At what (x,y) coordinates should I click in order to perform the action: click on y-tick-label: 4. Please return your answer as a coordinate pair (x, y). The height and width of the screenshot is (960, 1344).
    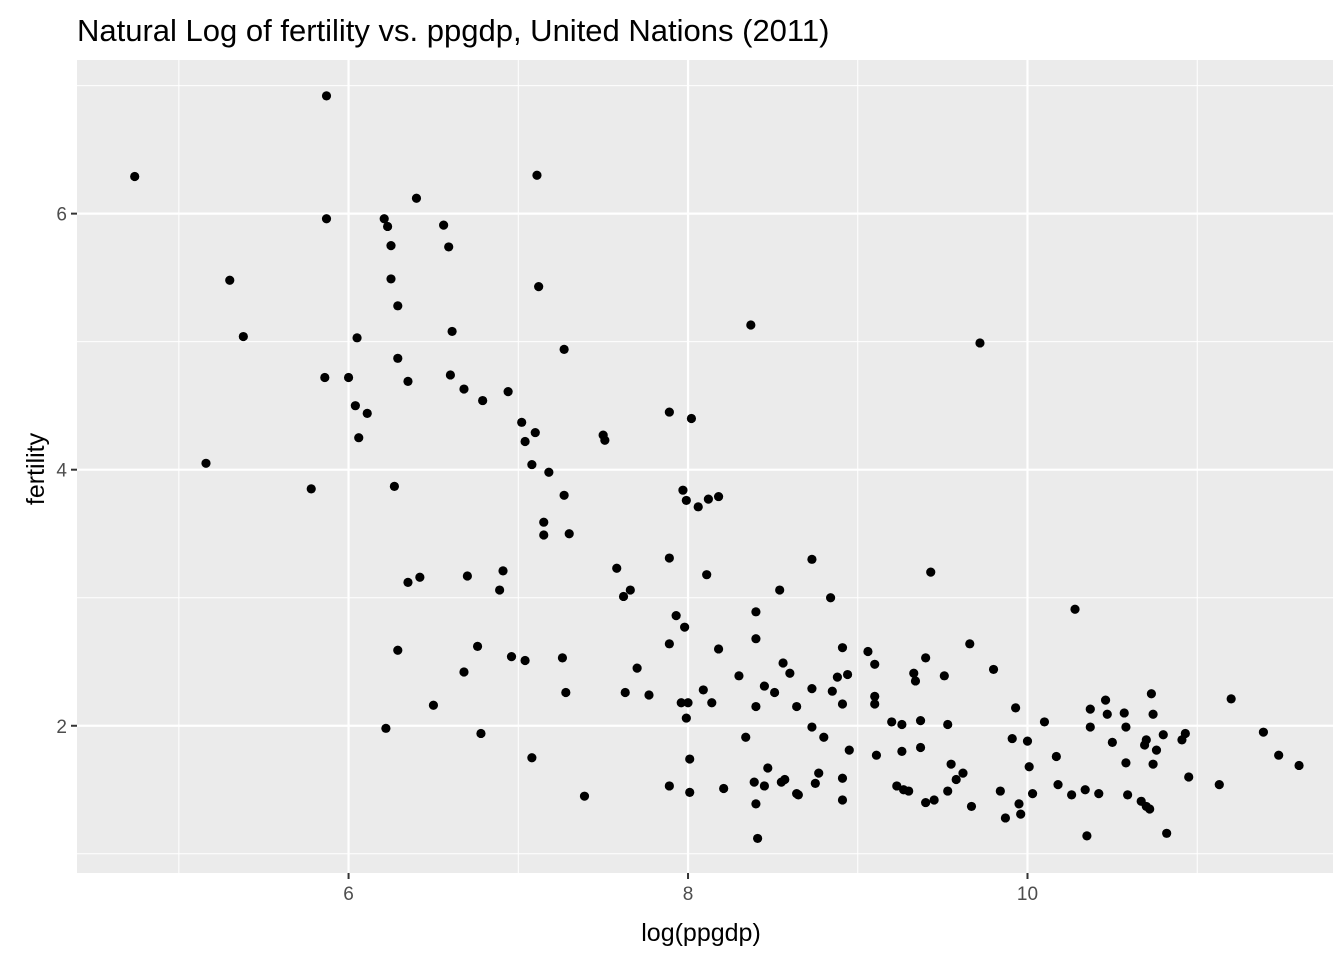
    Looking at the image, I should click on (61, 471).